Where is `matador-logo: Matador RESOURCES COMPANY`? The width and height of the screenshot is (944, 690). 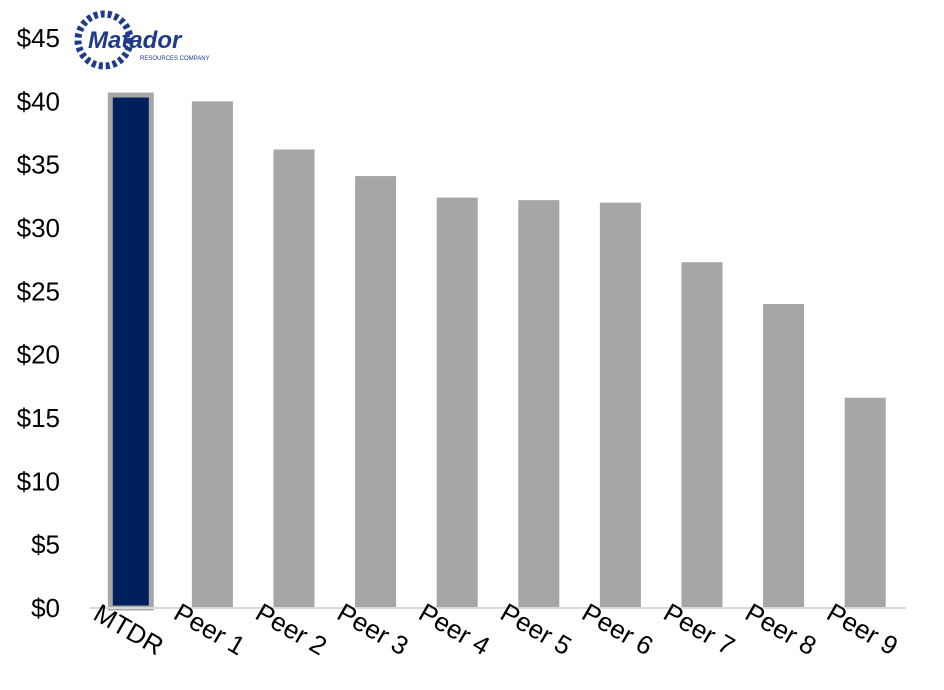
matador-logo: Matador RESOURCES COMPANY is located at coordinates (142, 40).